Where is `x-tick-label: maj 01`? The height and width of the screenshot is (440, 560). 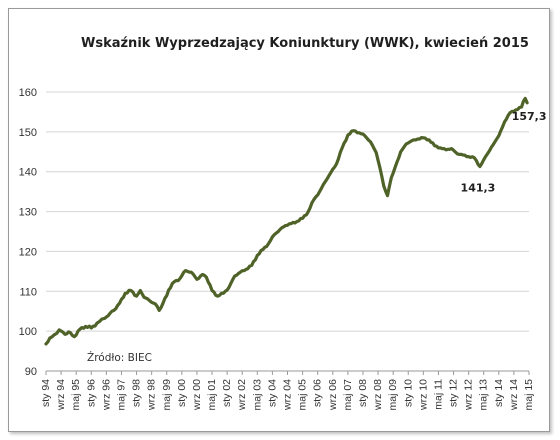 x-tick-label: maj 01 is located at coordinates (212, 395).